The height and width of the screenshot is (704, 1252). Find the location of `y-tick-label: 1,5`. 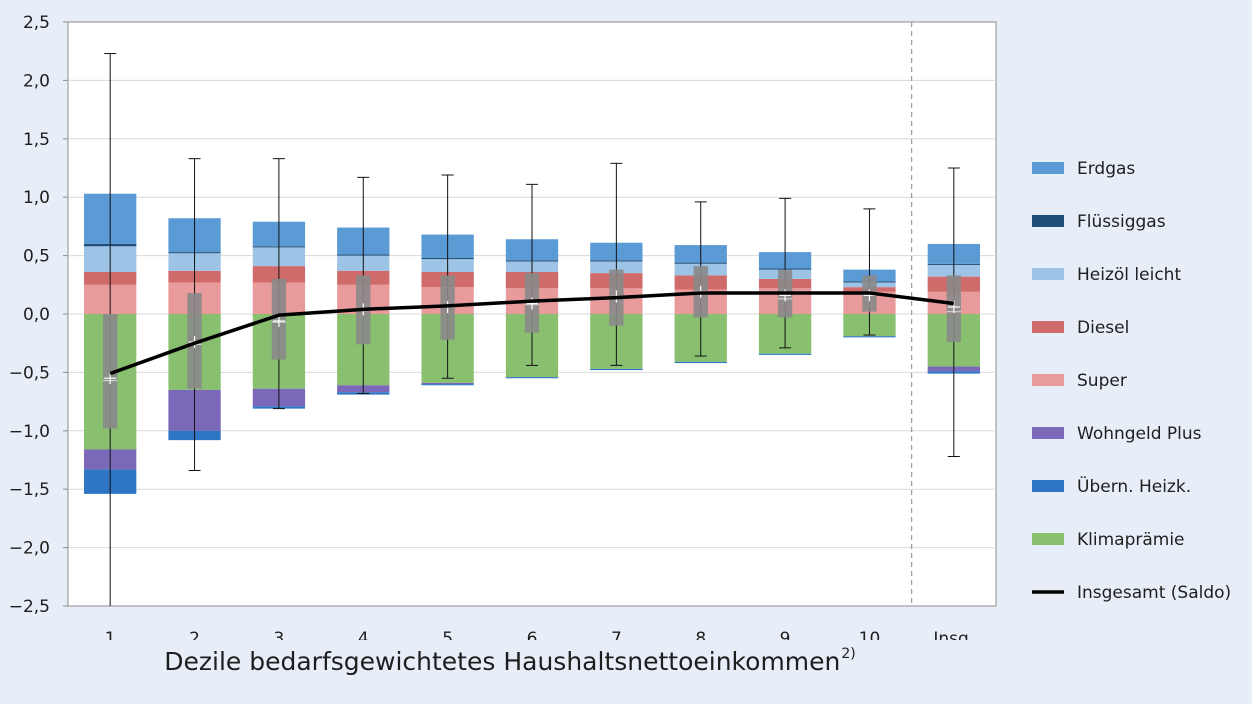

y-tick-label: 1,5 is located at coordinates (36, 140).